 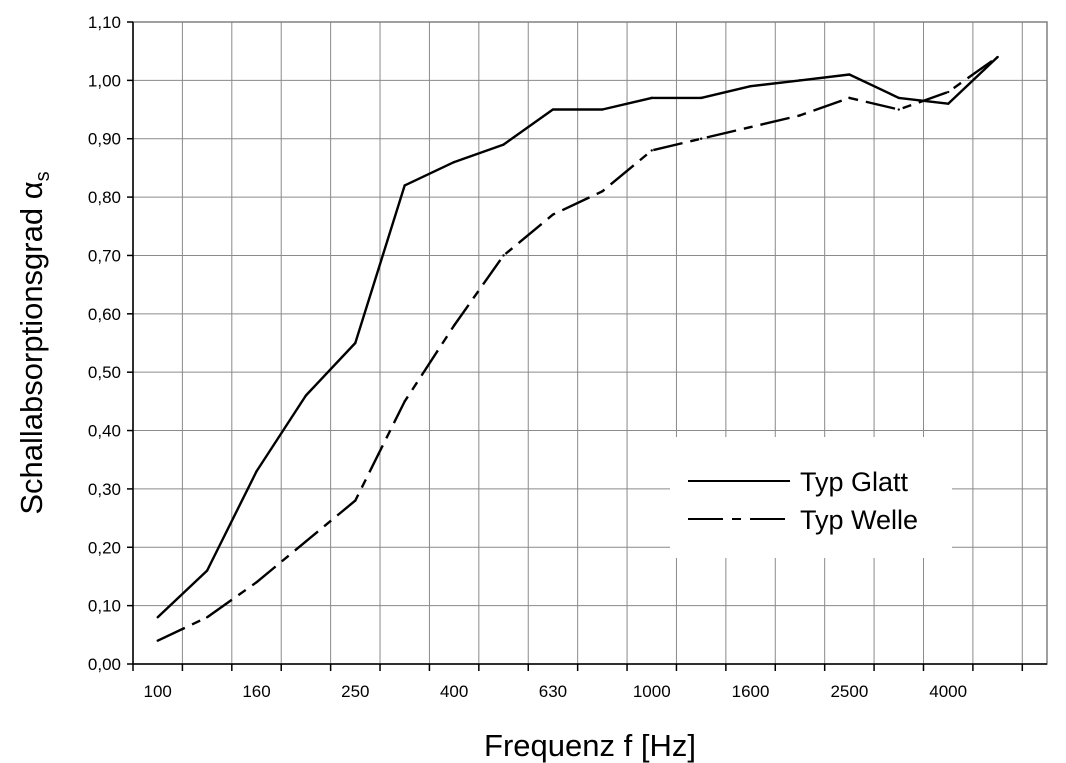 What do you see at coordinates (43, 176) in the screenshot?
I see `y-axis-title-subscript: s` at bounding box center [43, 176].